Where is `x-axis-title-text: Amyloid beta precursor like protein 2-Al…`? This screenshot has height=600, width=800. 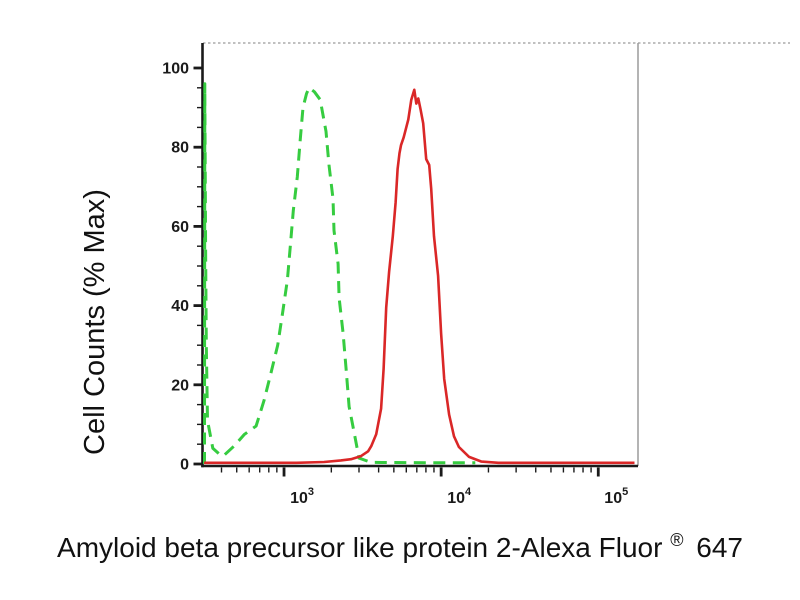 x-axis-title-text: Amyloid beta precursor like protein 2-Al… is located at coordinates (359, 547).